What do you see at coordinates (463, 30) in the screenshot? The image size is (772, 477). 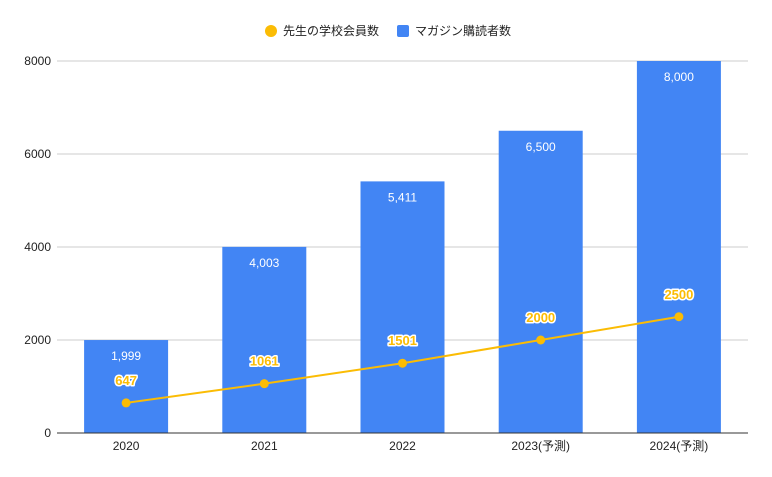 I see `legend-label-bar: マガジン購読者数` at bounding box center [463, 30].